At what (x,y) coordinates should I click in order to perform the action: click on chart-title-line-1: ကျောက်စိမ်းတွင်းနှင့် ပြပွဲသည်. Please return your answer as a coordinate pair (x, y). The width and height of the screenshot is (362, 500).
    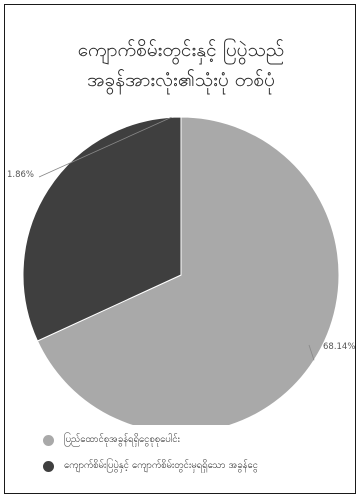
    Looking at the image, I should click on (181, 50).